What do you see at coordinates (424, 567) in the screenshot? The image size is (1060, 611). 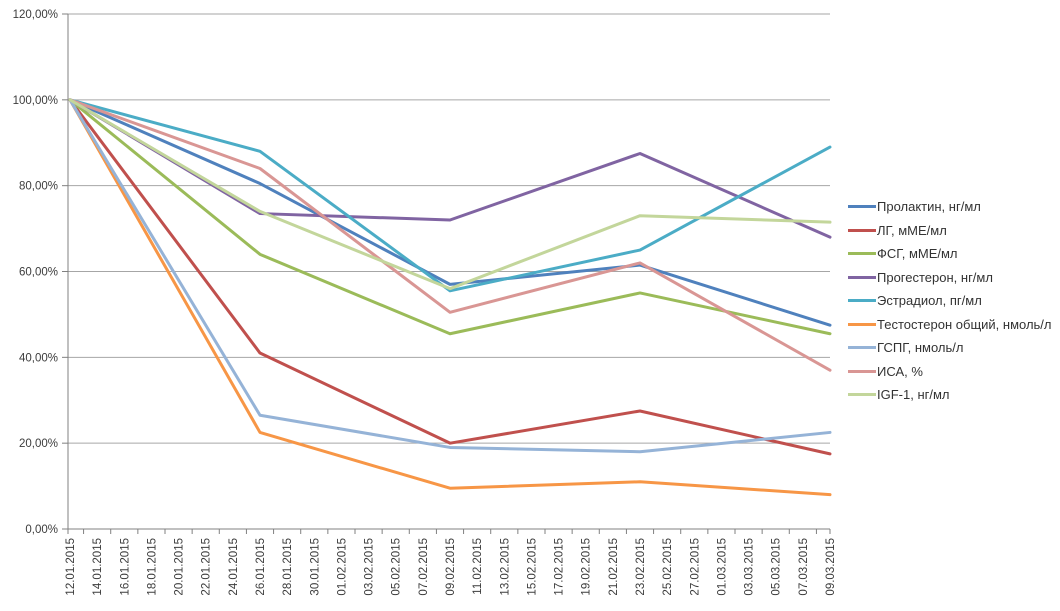 I see `x-tick-label: 07.02.2015` at bounding box center [424, 567].